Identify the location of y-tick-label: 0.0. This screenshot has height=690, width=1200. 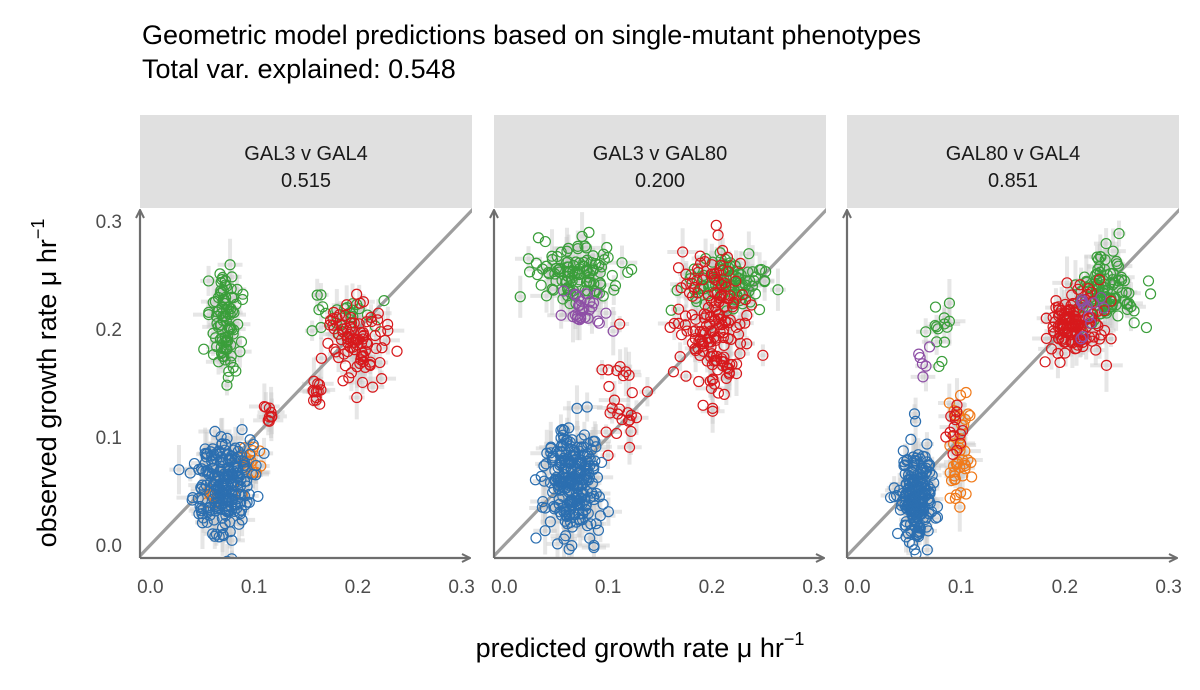
(109, 546).